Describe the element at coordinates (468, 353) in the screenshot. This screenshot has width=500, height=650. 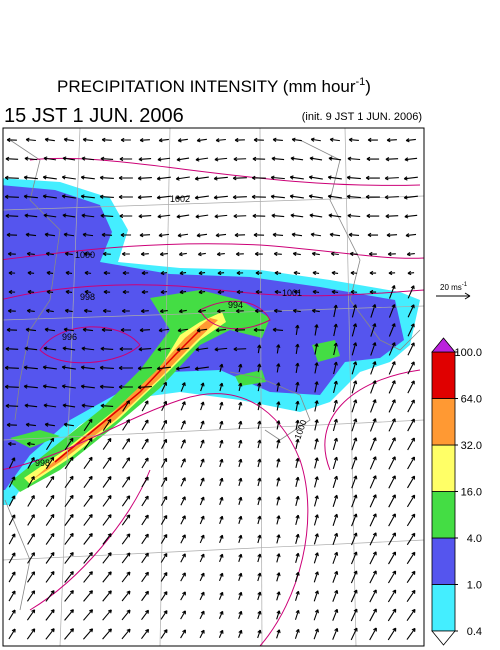
I see `colorbar-label: 100.0` at that location.